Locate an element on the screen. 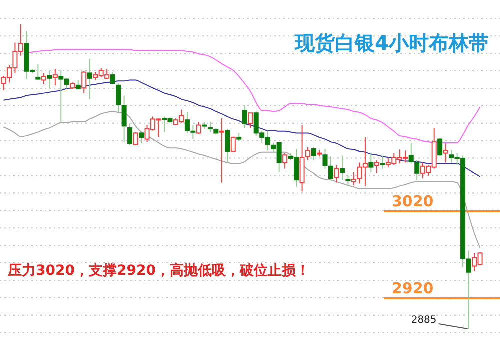  annotation: 3020 is located at coordinates (413, 201).